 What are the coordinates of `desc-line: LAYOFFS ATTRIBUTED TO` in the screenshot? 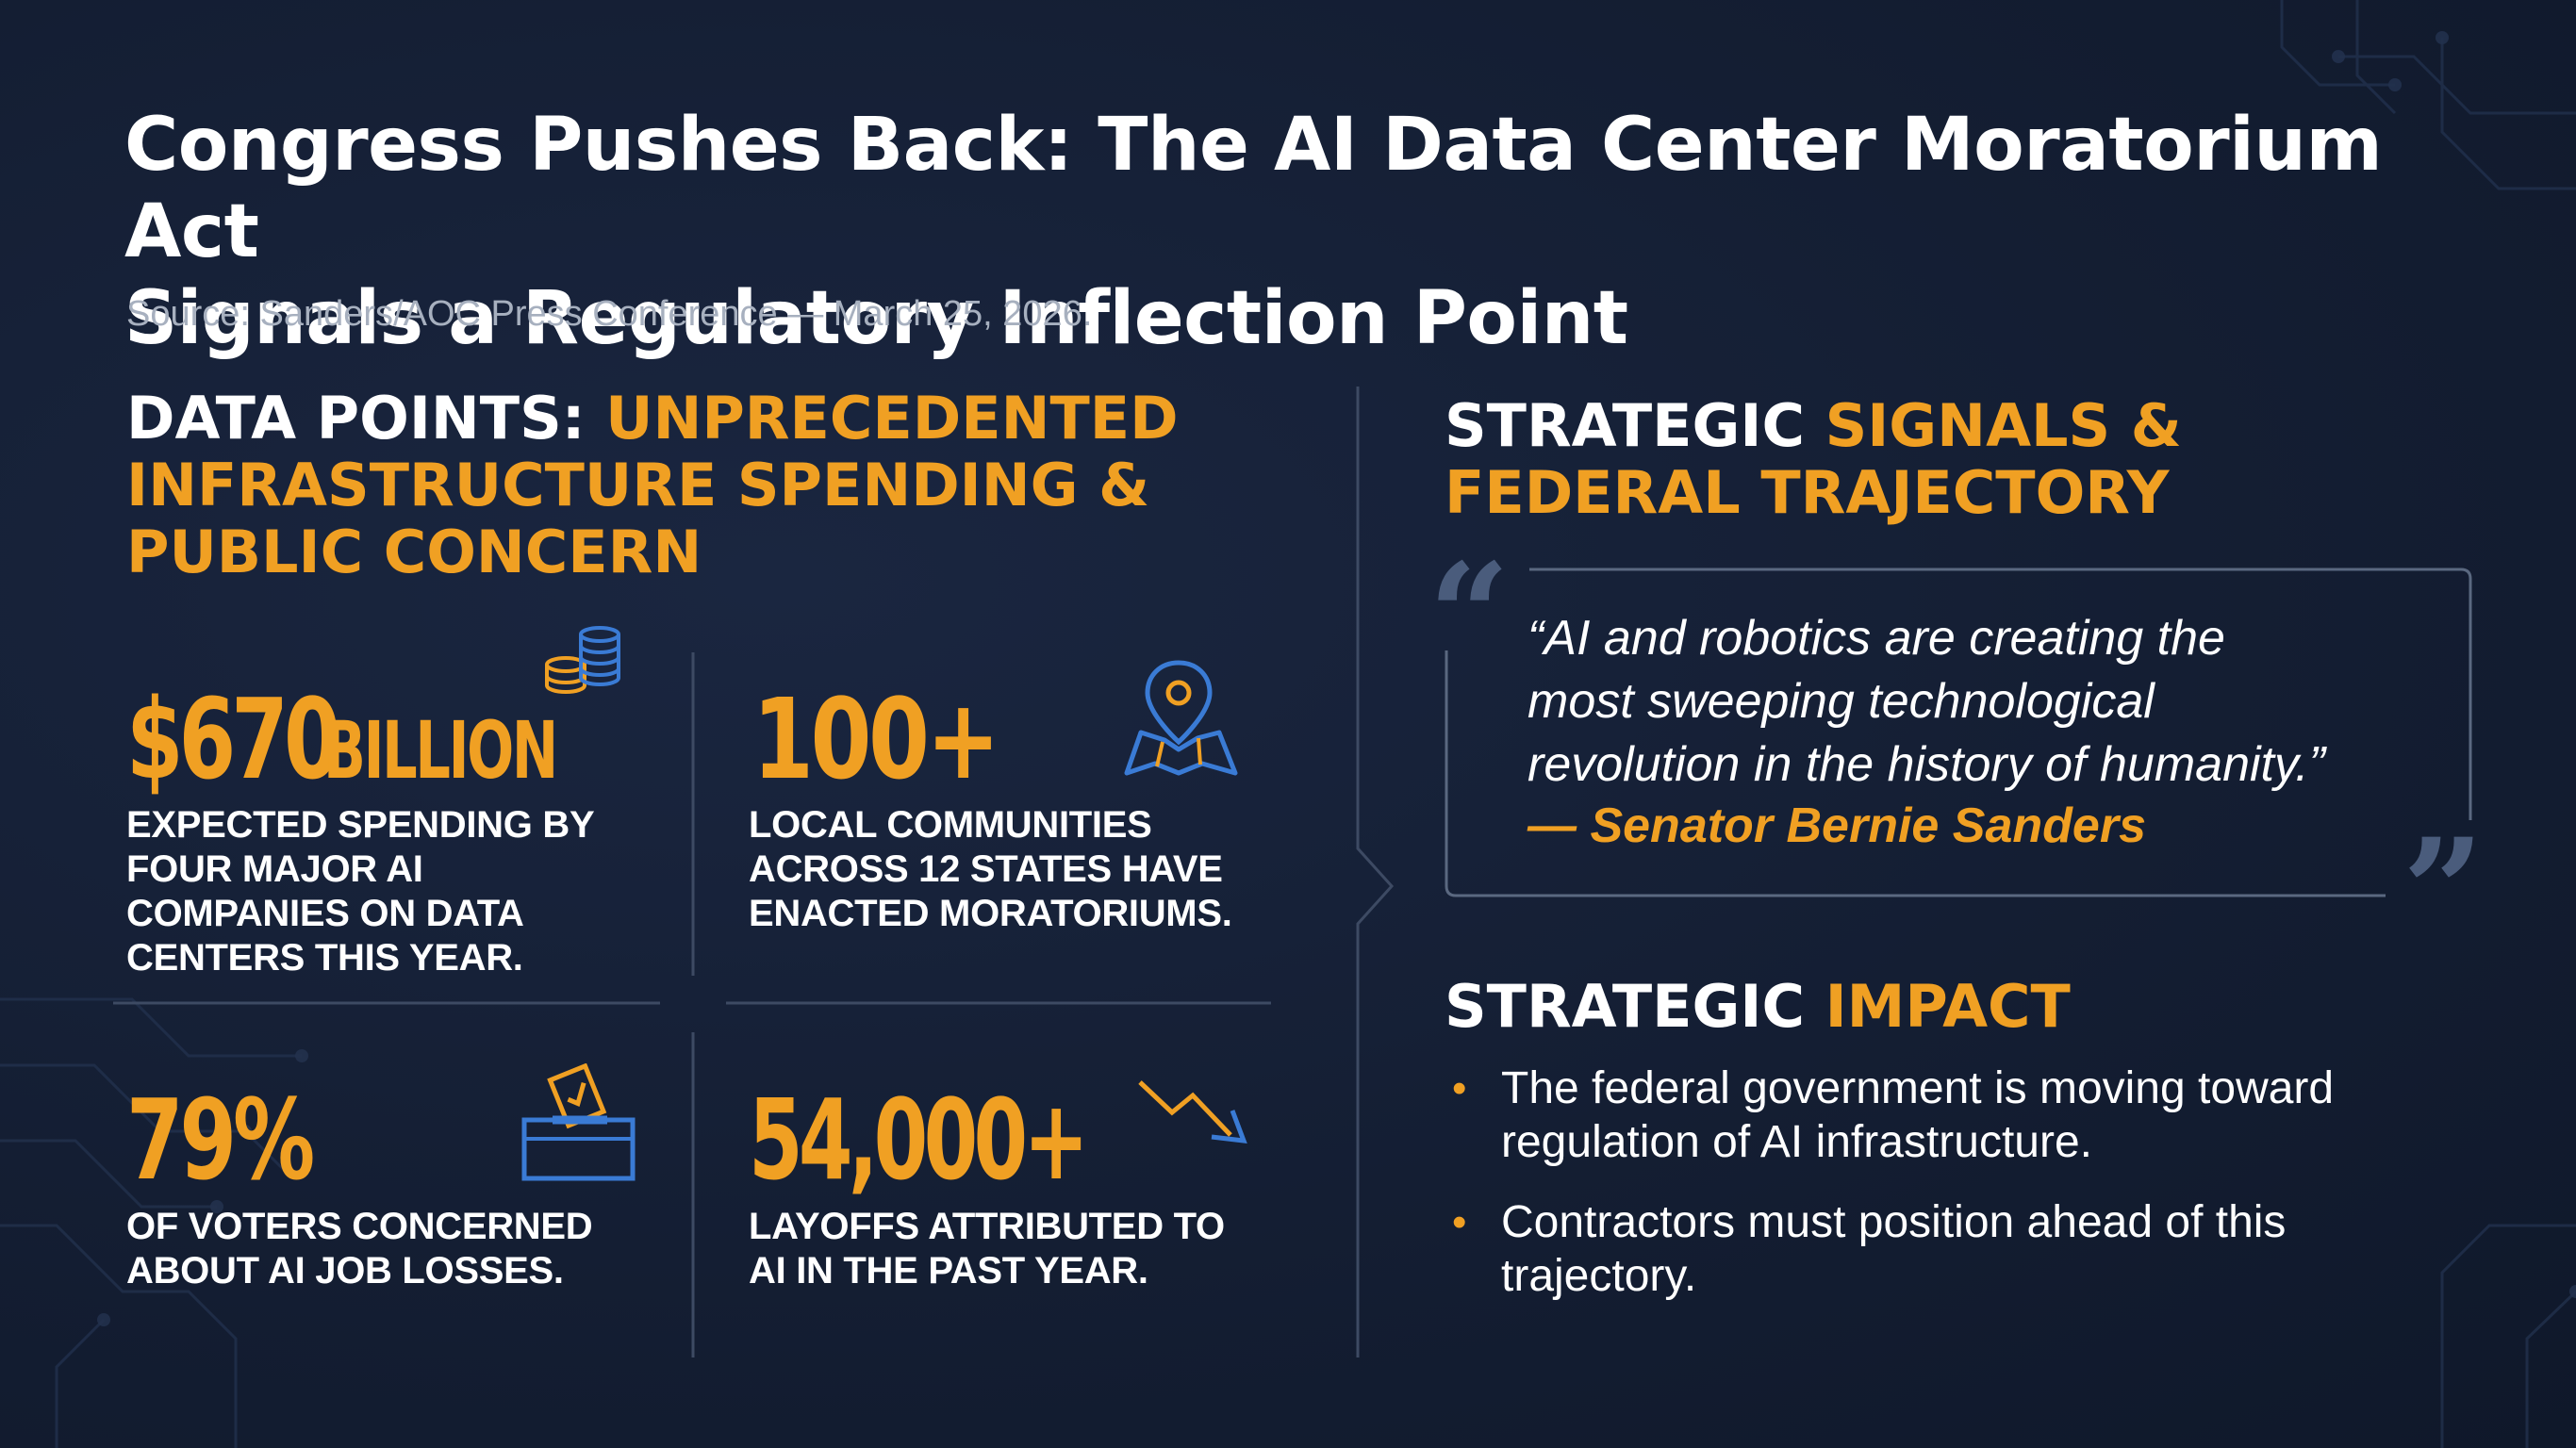 It's located at (987, 1226).